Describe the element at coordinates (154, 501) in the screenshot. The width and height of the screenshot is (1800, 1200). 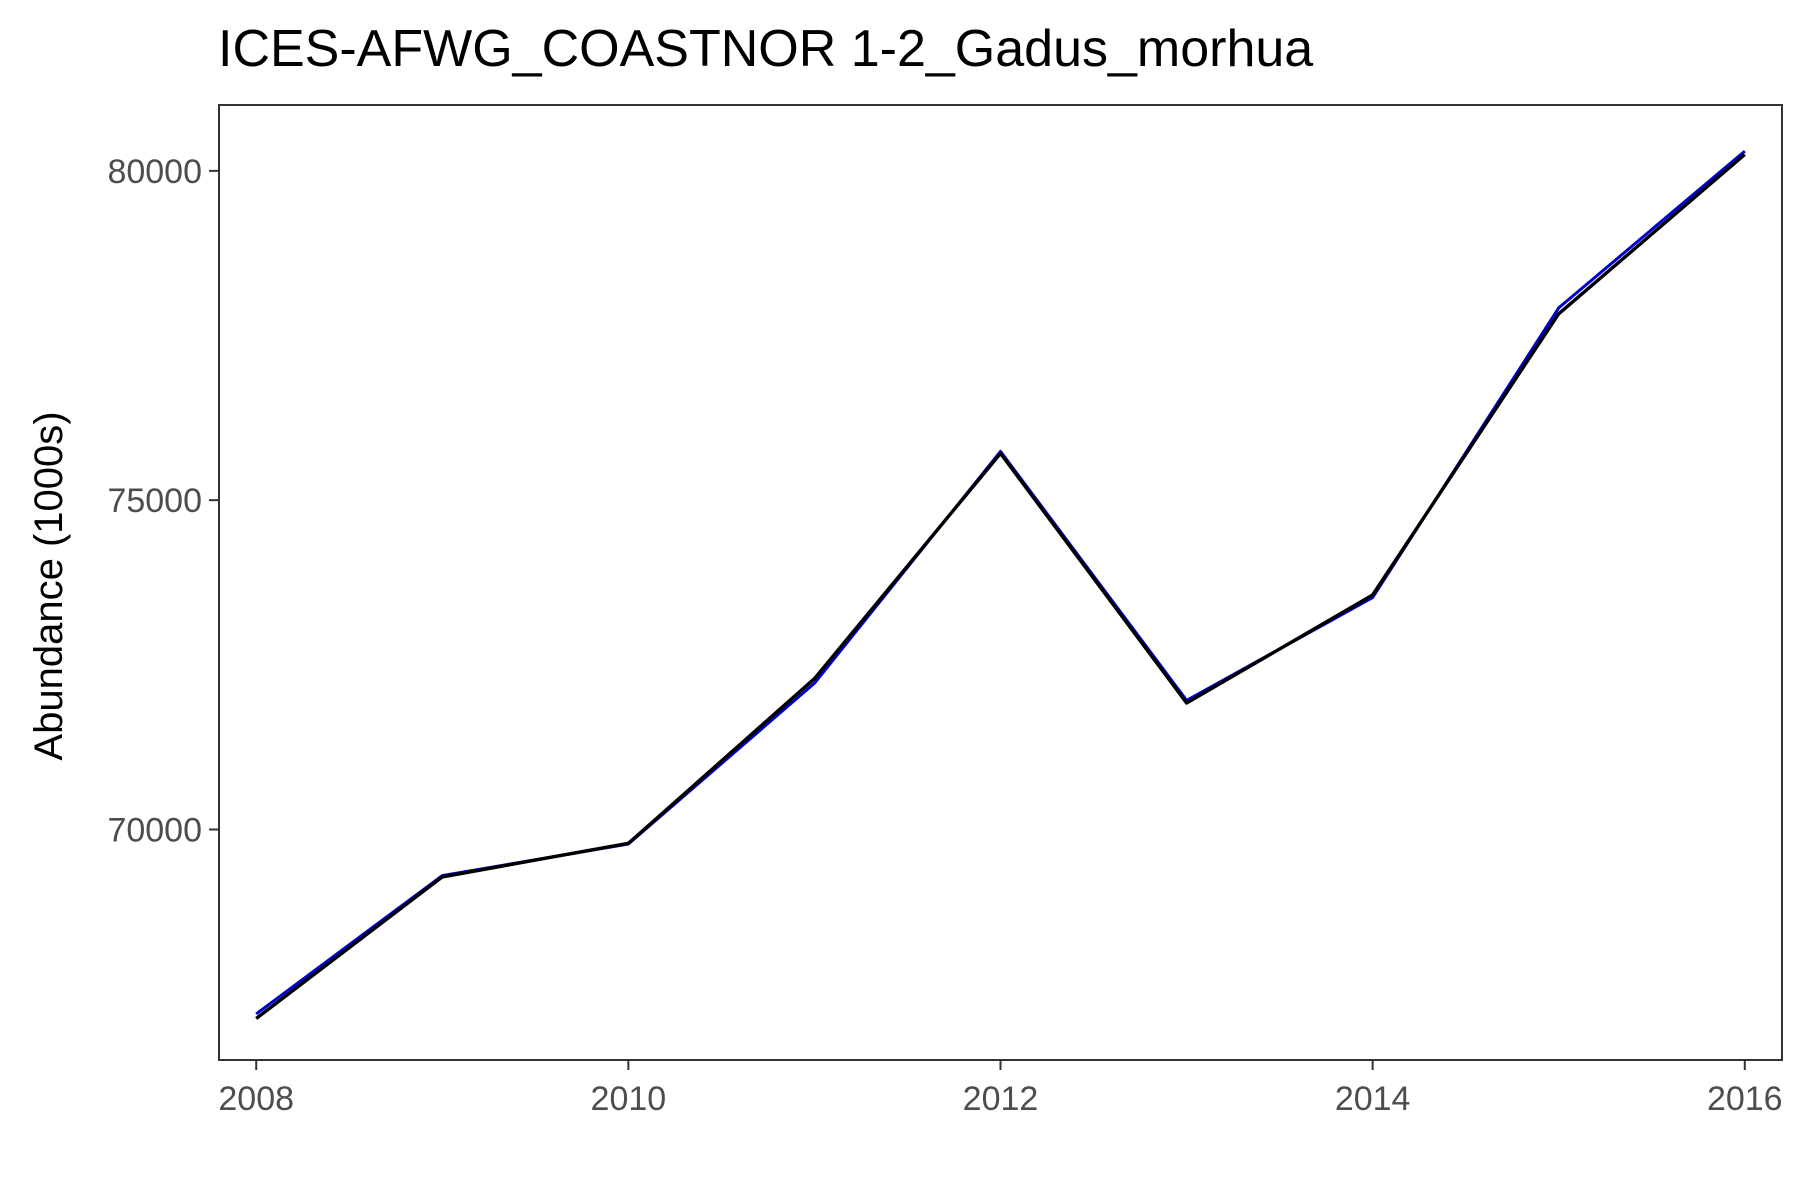
I see `y-tick-label: 75000` at that location.